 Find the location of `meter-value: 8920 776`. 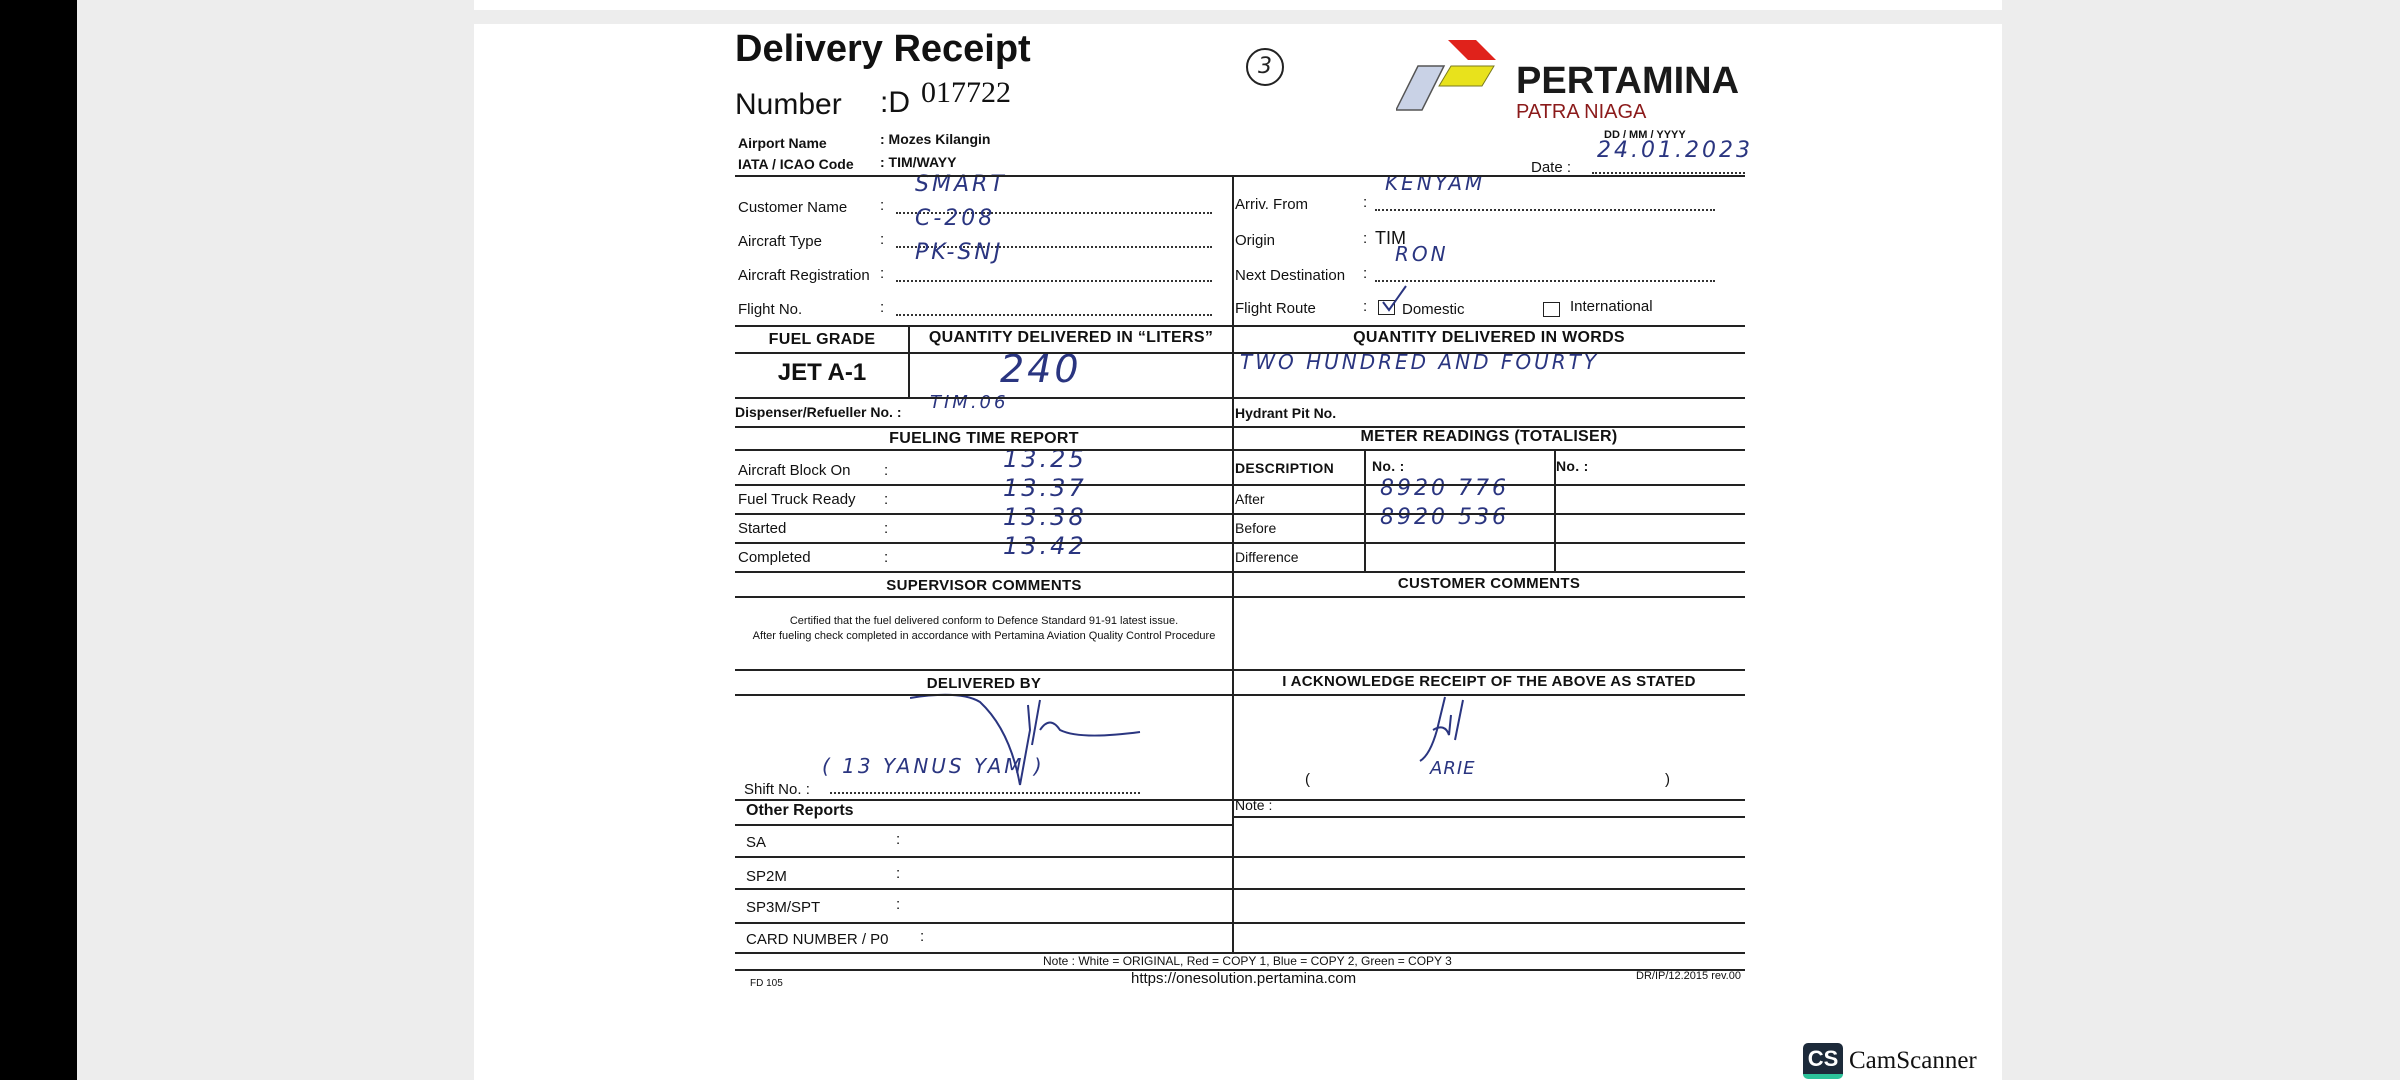

meter-value: 8920 776 is located at coordinates (1444, 488).